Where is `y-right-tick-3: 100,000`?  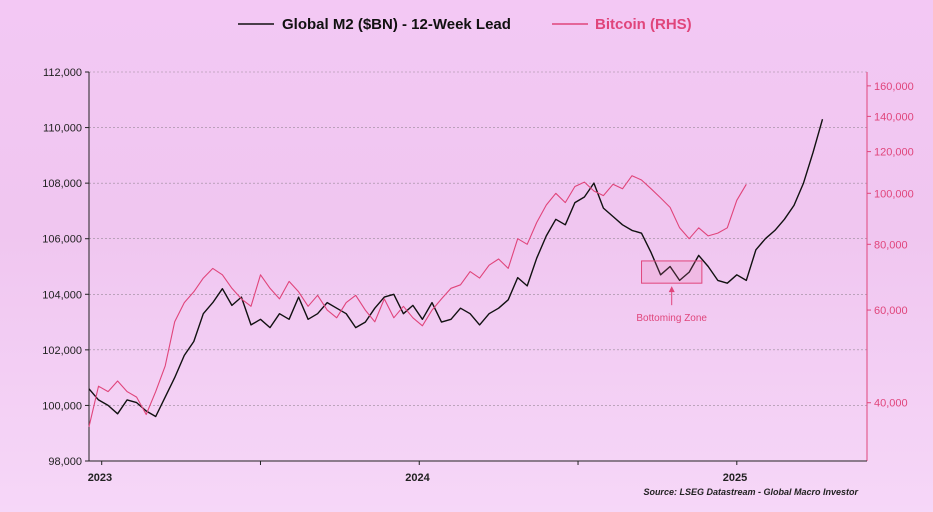 y-right-tick-3: 100,000 is located at coordinates (894, 194).